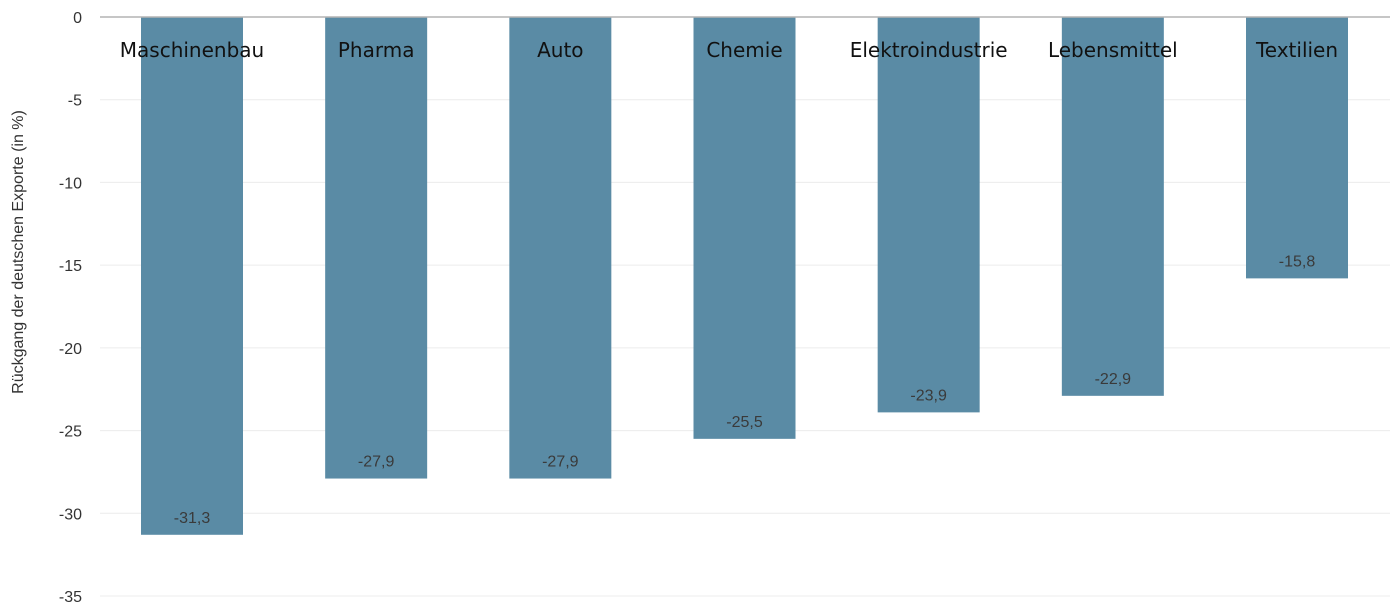  I want to click on y-tick-label: -30, so click(70, 514).